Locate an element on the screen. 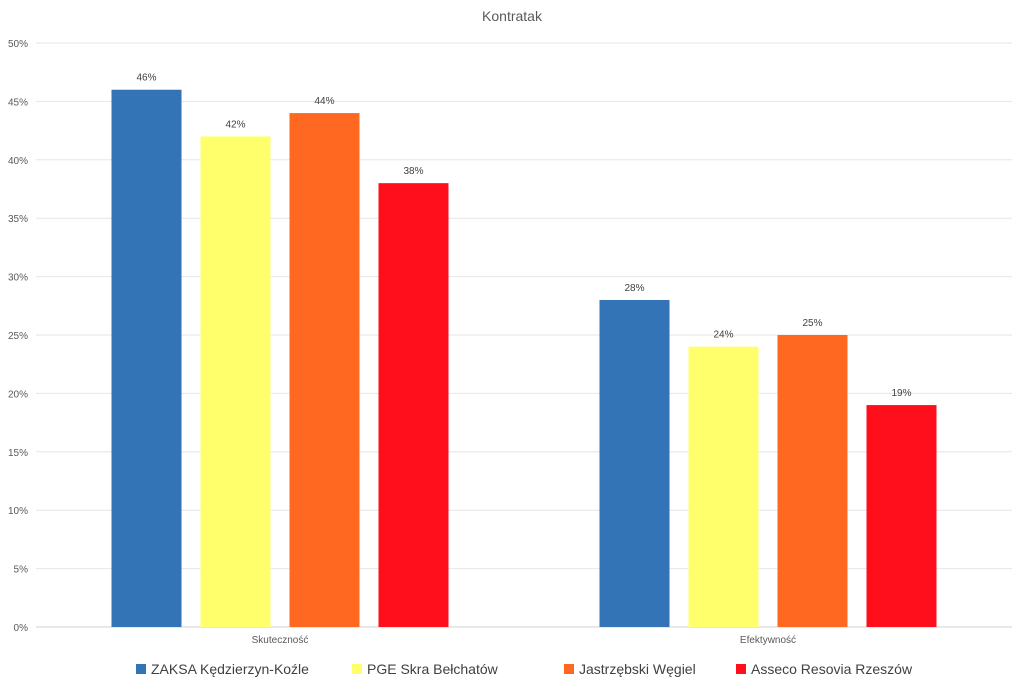  legend-label: ZAKSA Kędzierzyn-Koźle is located at coordinates (230, 669).